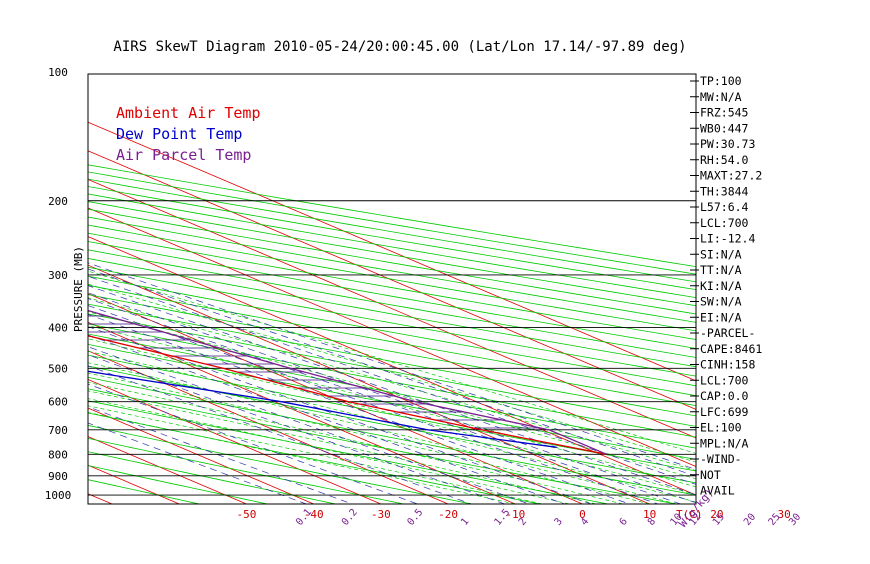 The image size is (870, 564). I want to click on isotherm-line, so click(201, 455).